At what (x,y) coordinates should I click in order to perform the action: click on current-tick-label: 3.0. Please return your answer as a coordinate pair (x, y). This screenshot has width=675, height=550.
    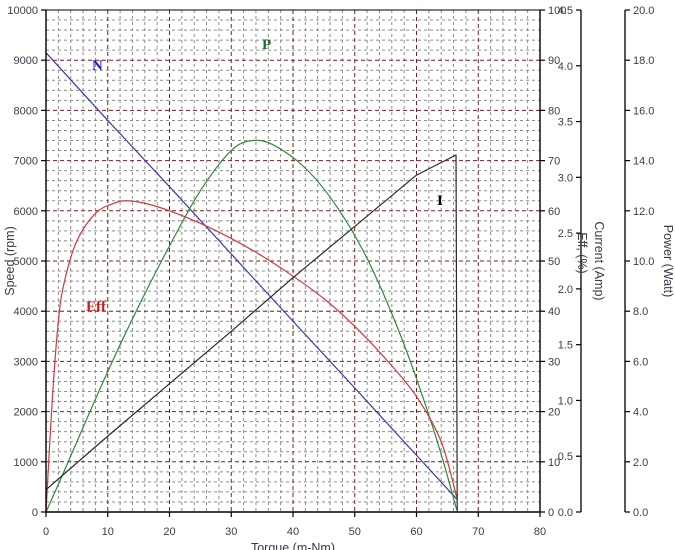
    Looking at the image, I should click on (565, 178).